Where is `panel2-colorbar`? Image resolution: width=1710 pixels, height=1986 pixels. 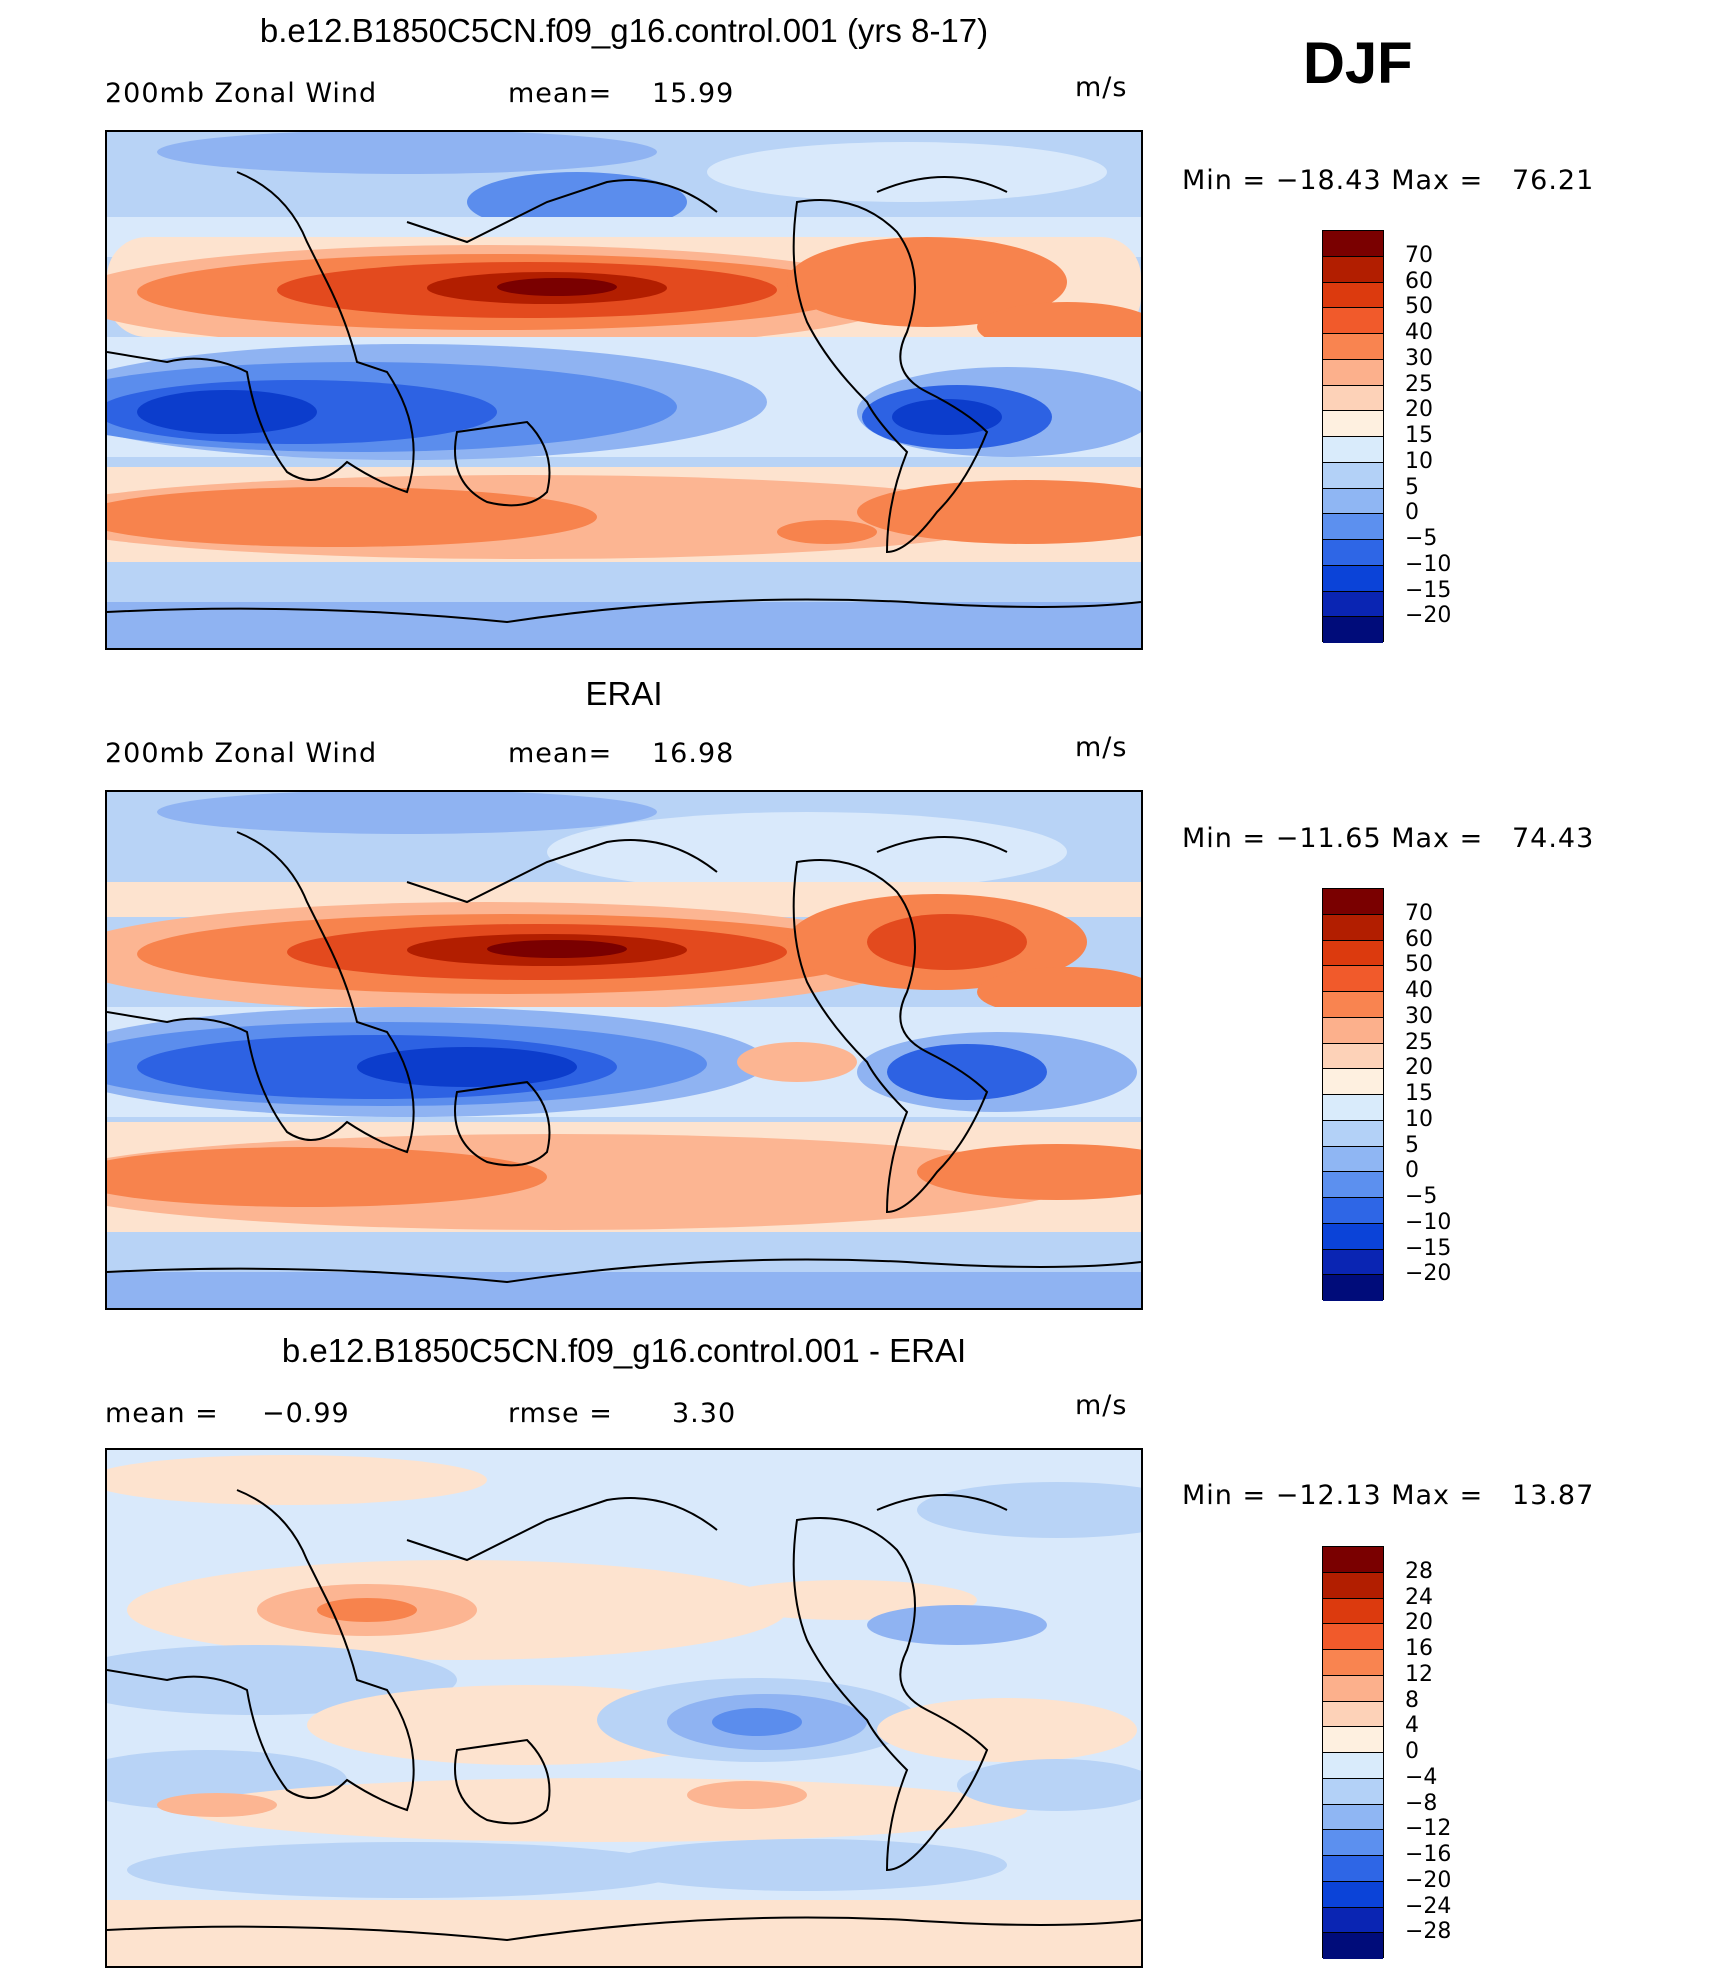
panel2-colorbar is located at coordinates (1353, 1094).